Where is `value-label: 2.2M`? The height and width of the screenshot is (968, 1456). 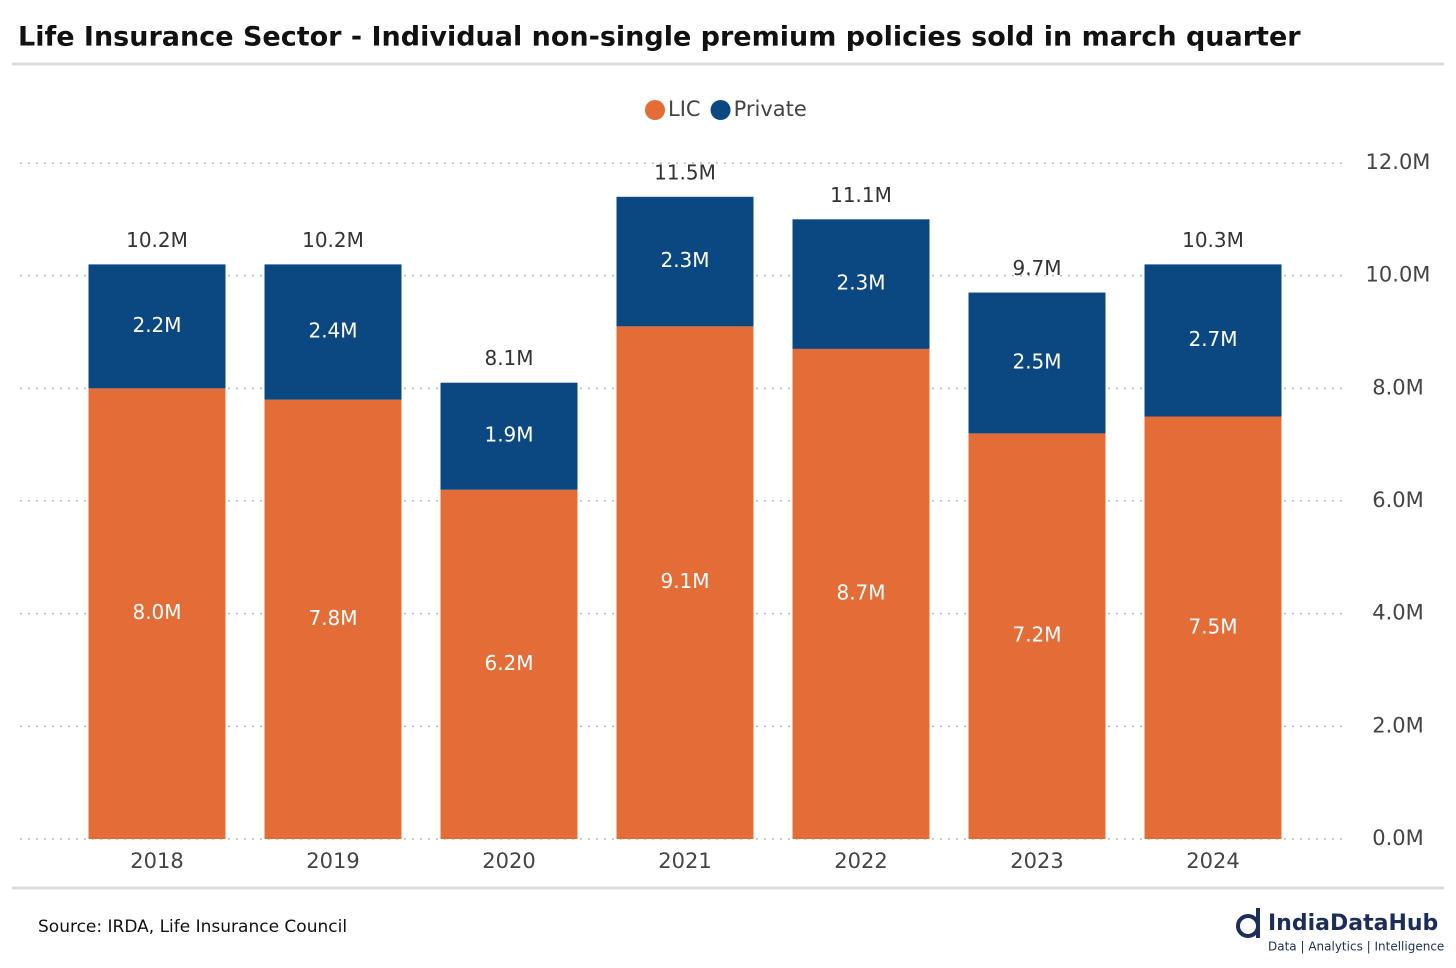 value-label: 2.2M is located at coordinates (156, 325).